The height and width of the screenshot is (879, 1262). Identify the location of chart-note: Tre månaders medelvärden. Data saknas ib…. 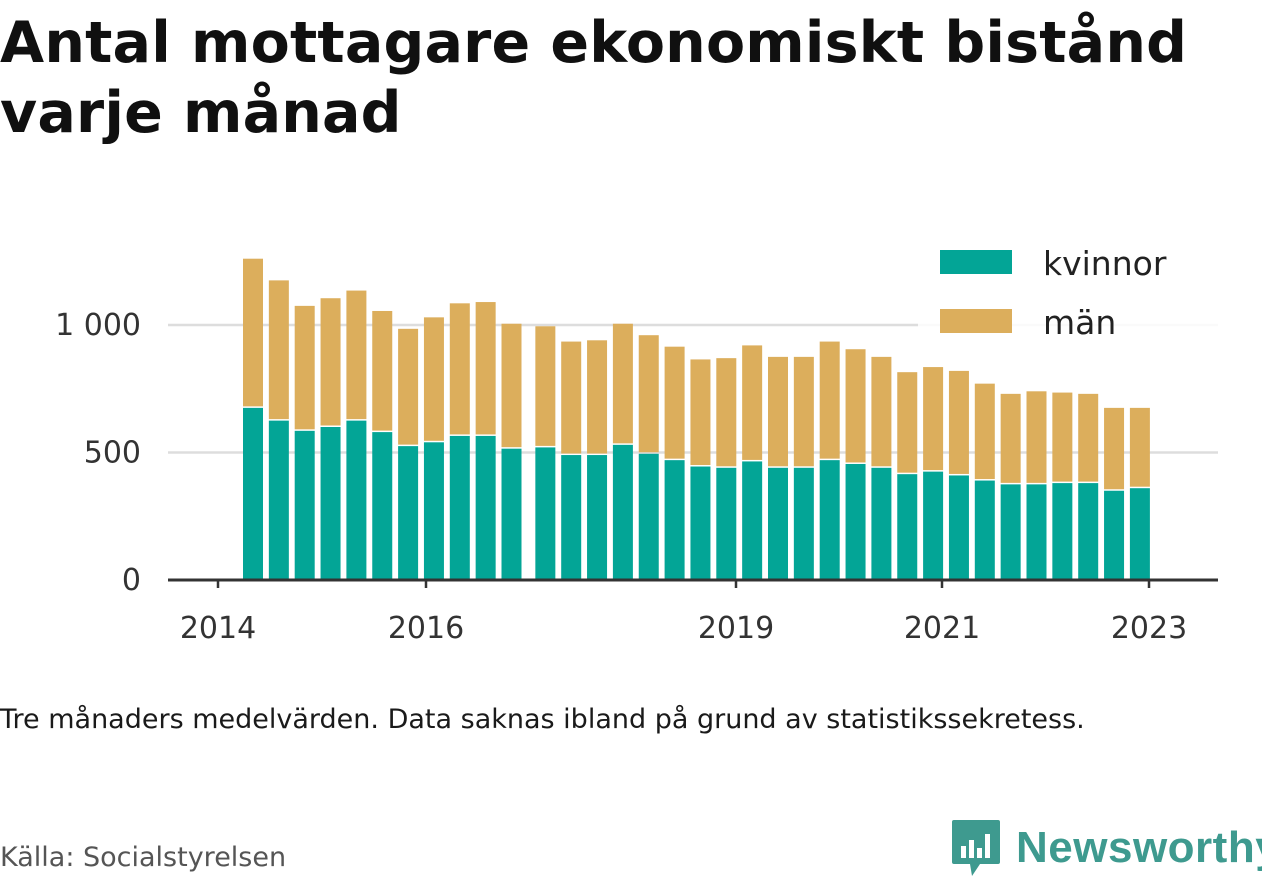
(542, 719).